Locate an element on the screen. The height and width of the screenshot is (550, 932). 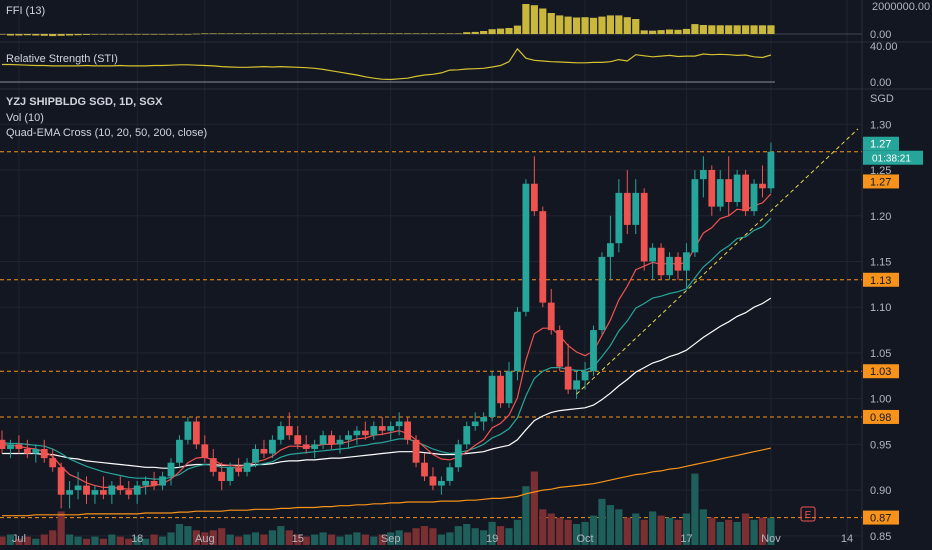
ema-title: Quad-EMA Cross (10, 20, 50, 200, close) is located at coordinates (107, 133).